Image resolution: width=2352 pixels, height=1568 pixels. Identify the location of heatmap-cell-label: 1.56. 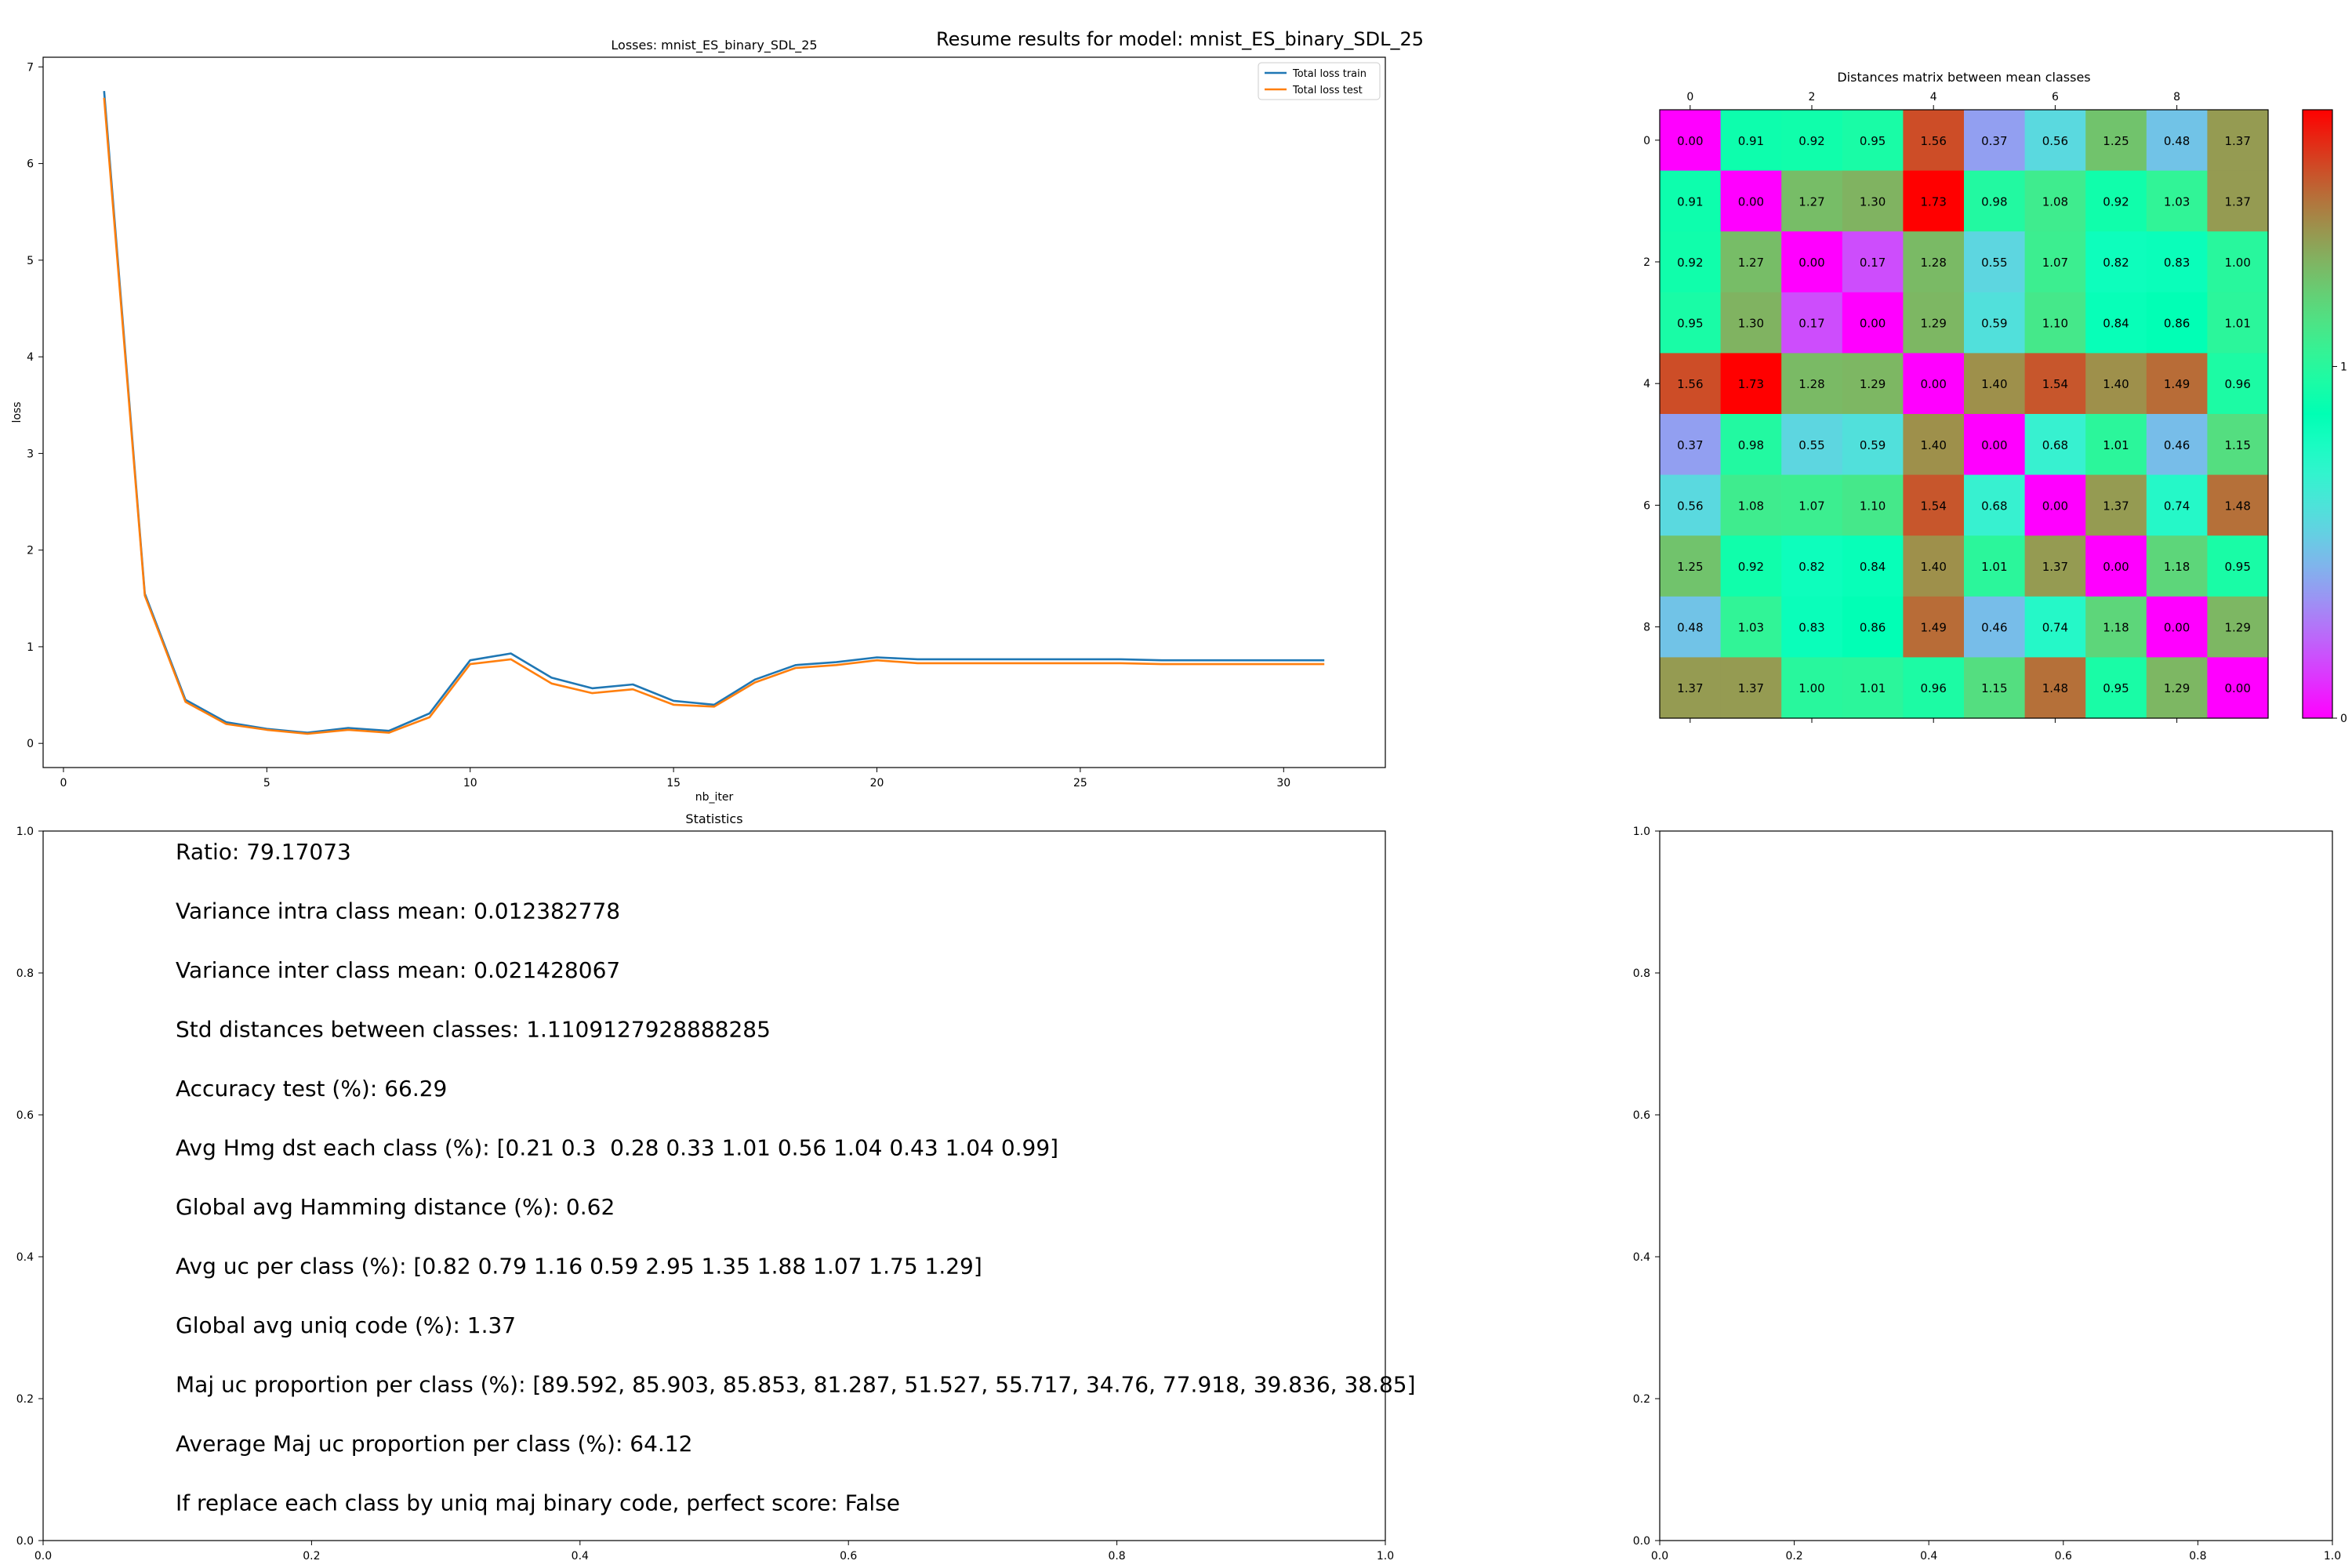
(1933, 141).